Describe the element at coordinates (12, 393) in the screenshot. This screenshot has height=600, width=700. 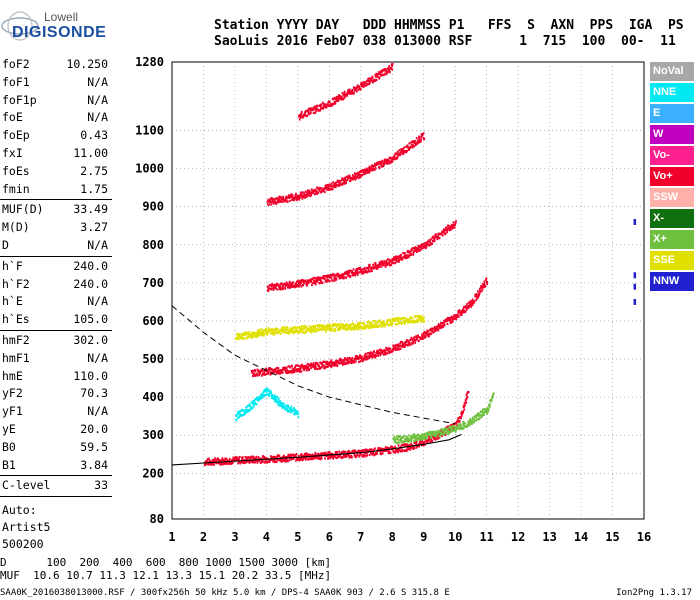
I see `param-name: yF2` at that location.